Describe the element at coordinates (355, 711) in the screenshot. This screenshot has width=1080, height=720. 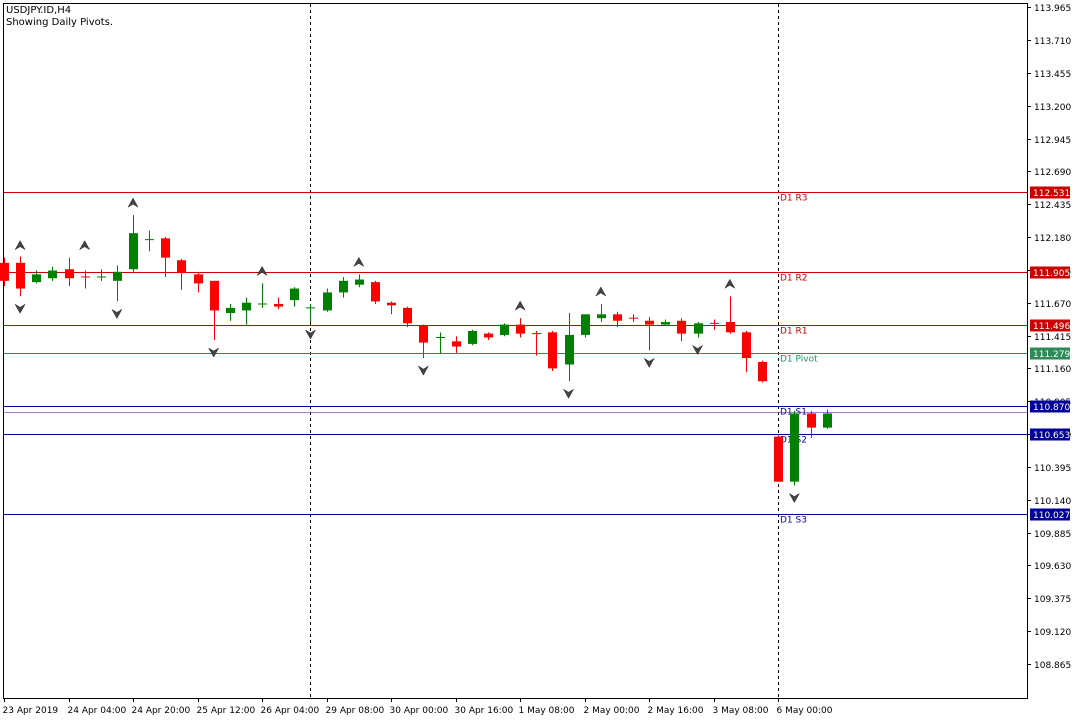
I see `x-tick-label: 29 Apr 08:00` at that location.